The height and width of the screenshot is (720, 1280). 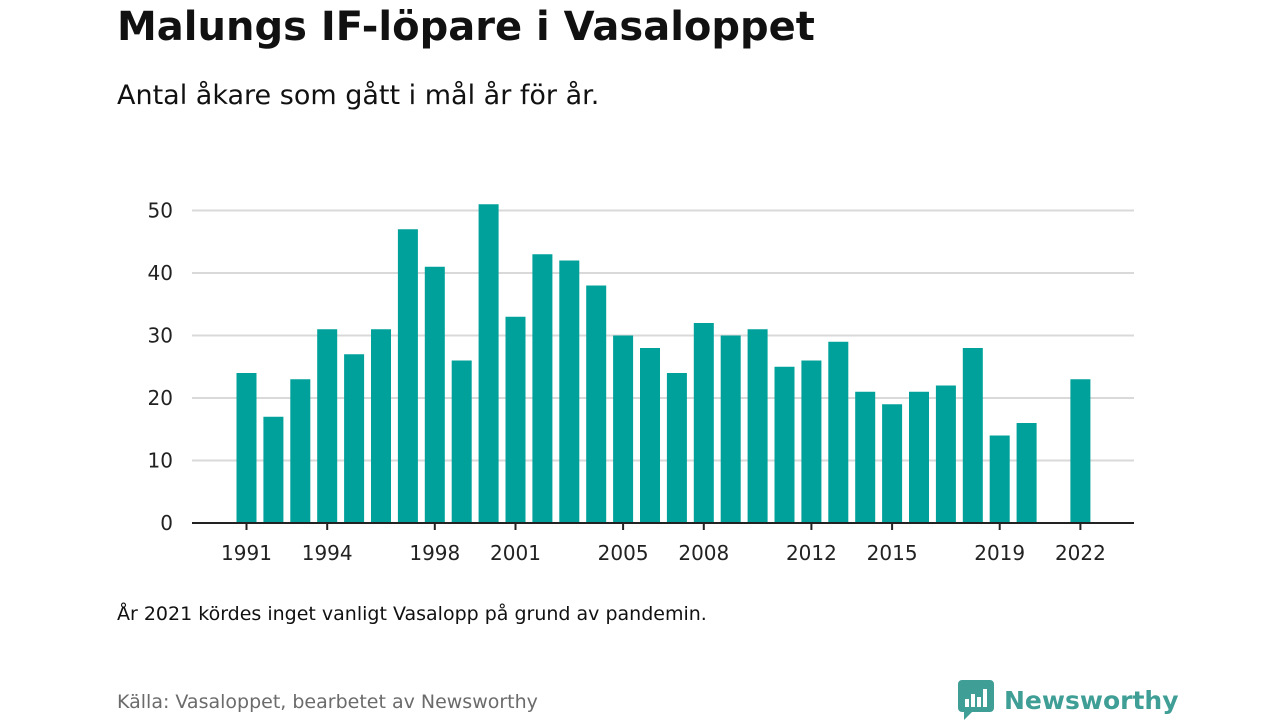 I want to click on y-tick-label: 20, so click(x=160, y=398).